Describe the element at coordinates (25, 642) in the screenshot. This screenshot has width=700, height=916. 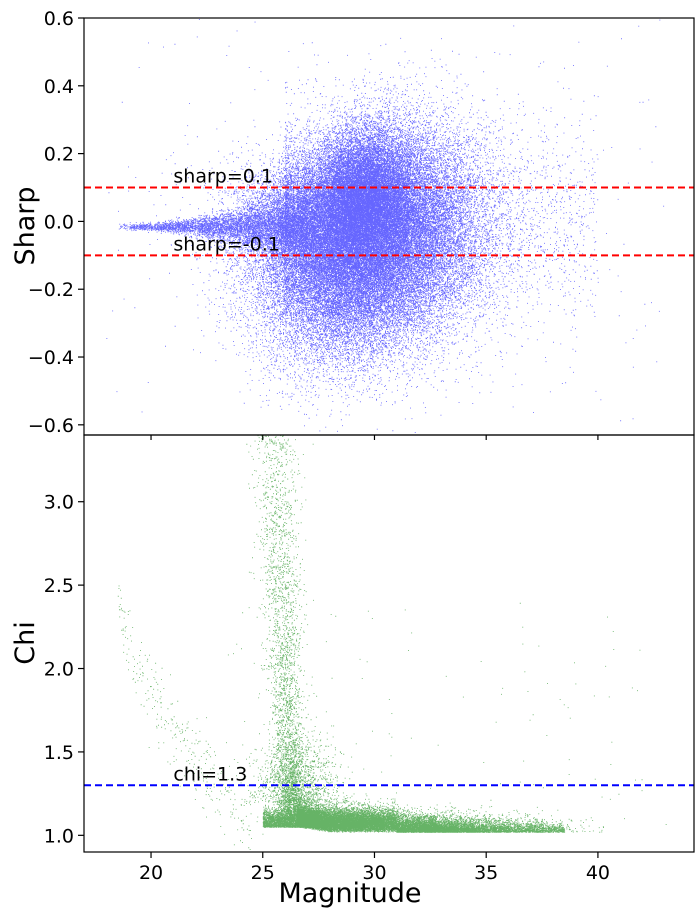
I see `chi-y-axis-label: Chi` at that location.